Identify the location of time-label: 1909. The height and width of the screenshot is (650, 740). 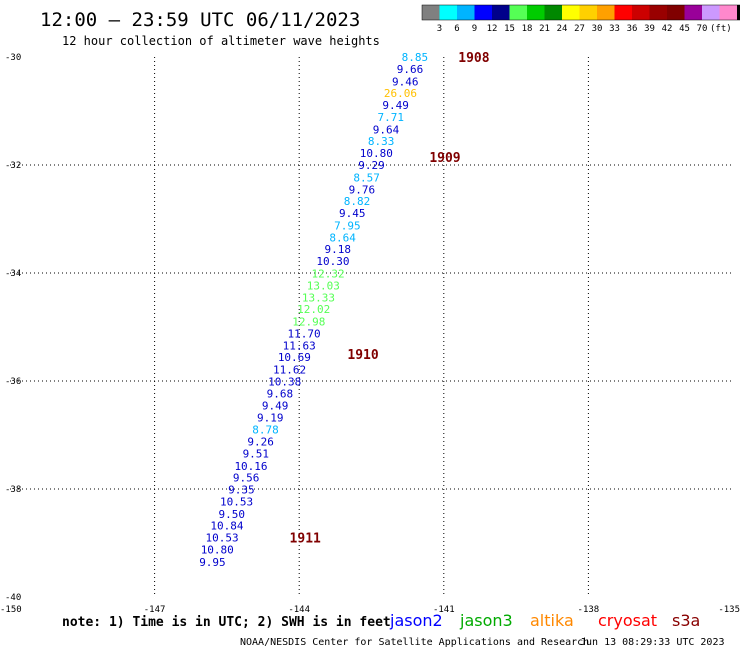
(444, 158).